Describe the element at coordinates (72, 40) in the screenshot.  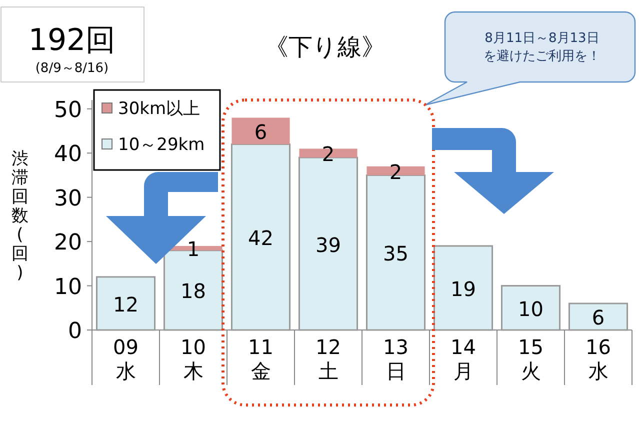
I see `text: 192回` at that location.